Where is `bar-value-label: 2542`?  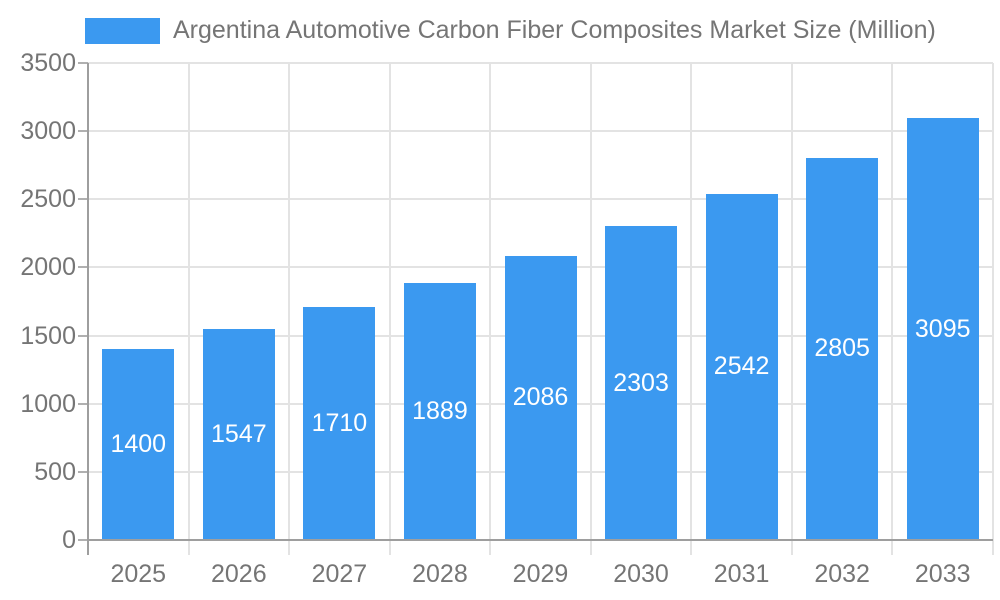
bar-value-label: 2542 is located at coordinates (741, 366).